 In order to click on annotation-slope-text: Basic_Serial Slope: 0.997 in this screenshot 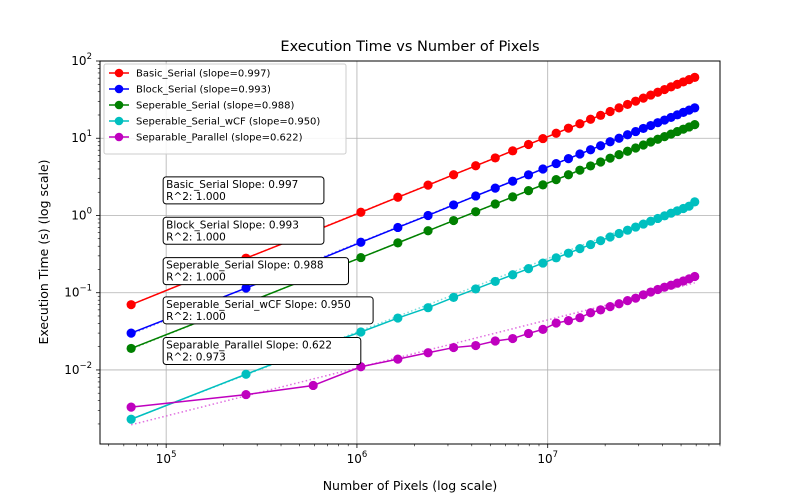, I will do `click(232, 185)`.